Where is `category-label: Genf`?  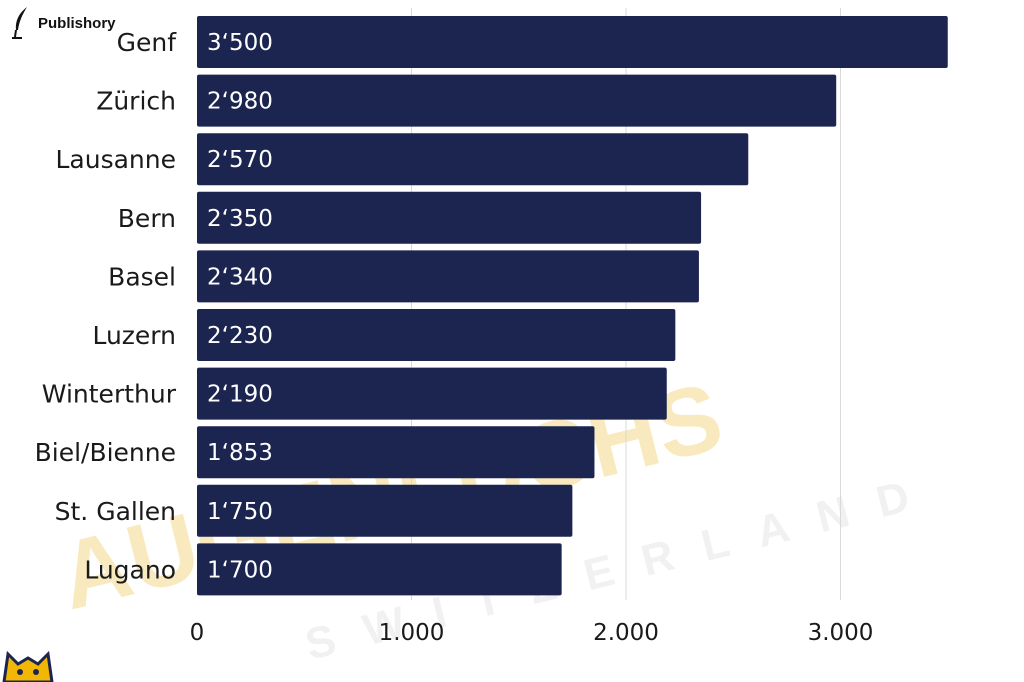
category-label: Genf is located at coordinates (147, 42).